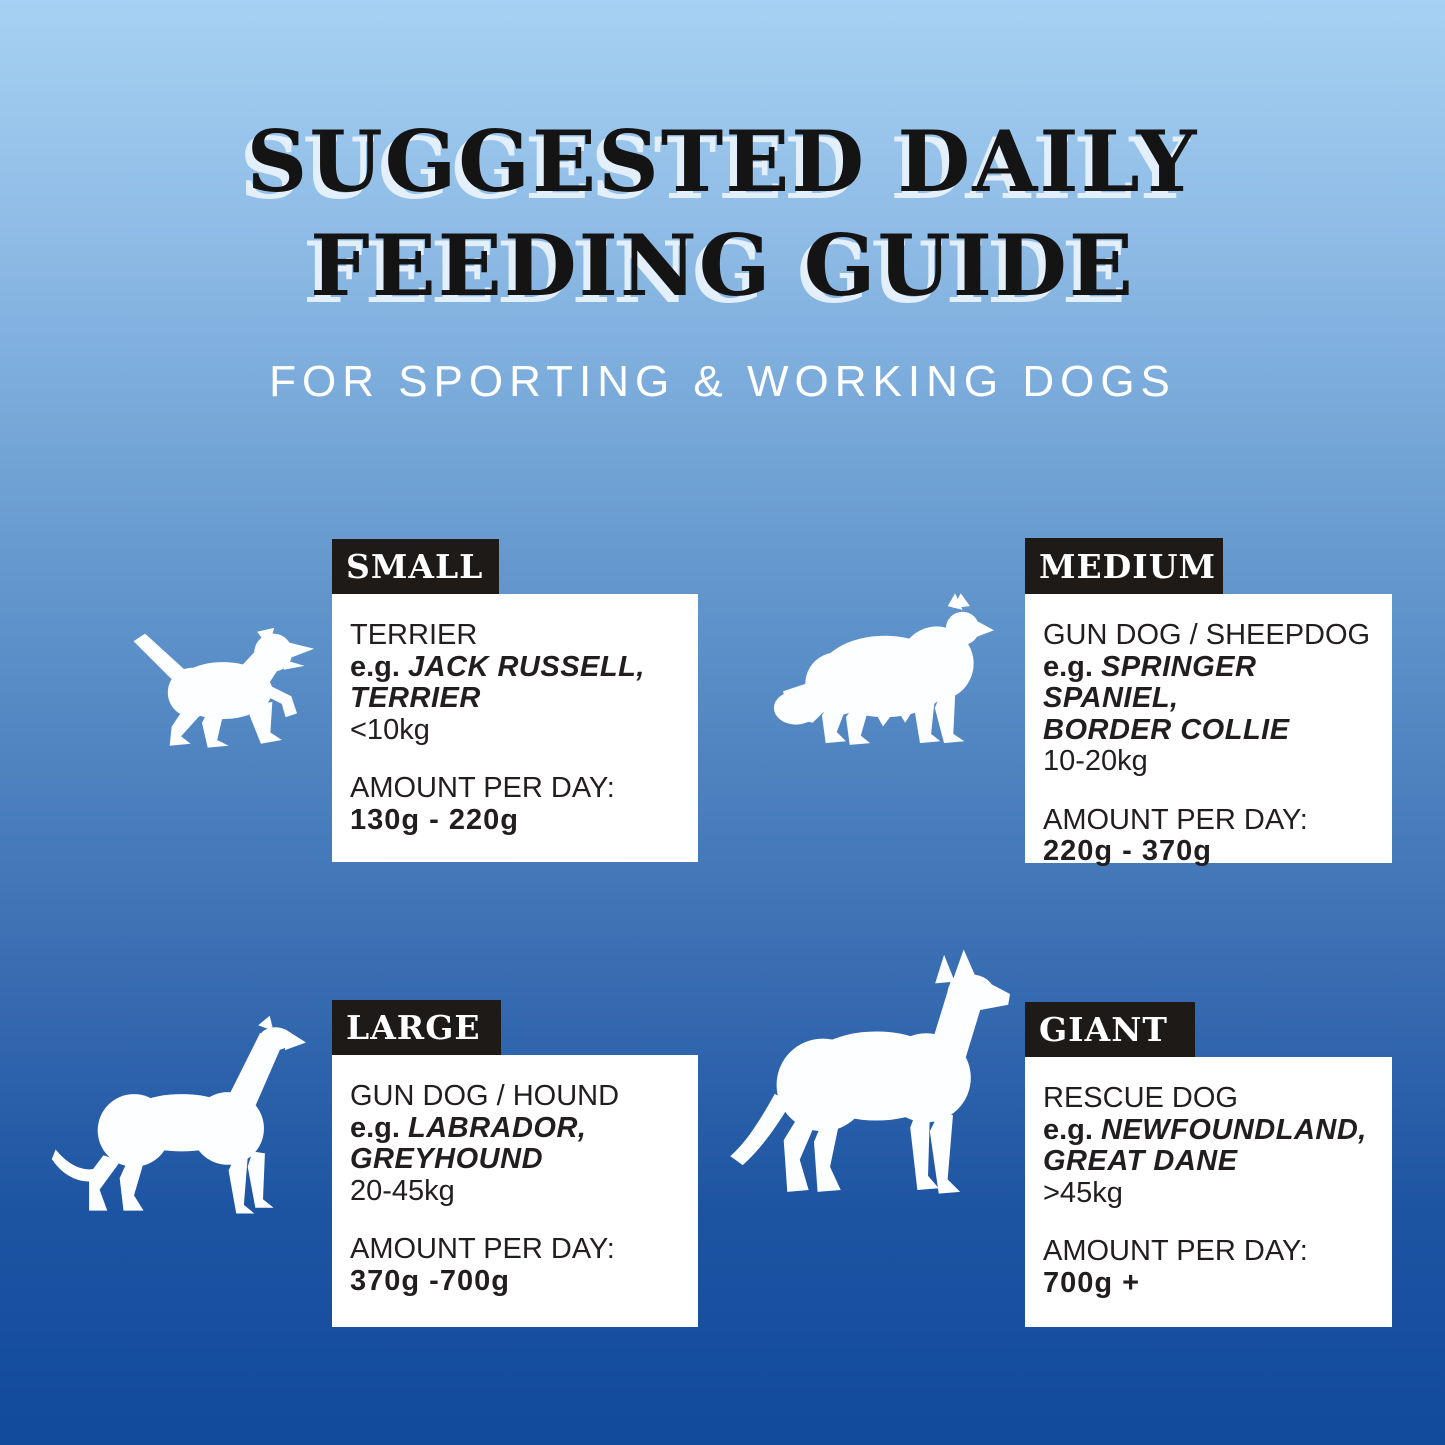  What do you see at coordinates (430, 1280) in the screenshot?
I see `amount-per-day-value: 370g -700g` at bounding box center [430, 1280].